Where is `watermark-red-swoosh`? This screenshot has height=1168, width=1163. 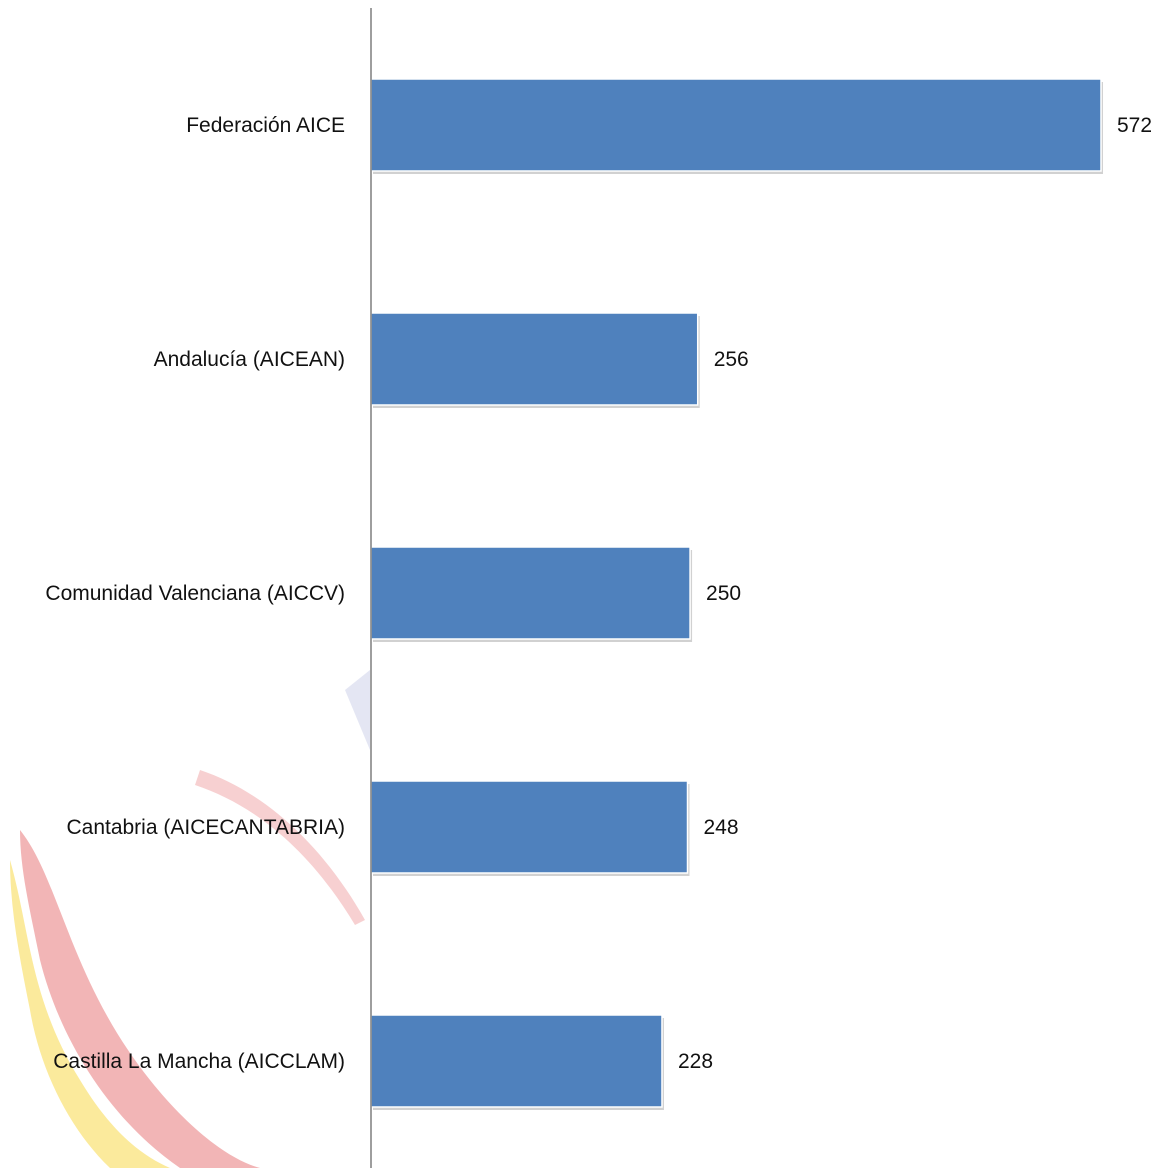
watermark-red-swoosh is located at coordinates (140, 999).